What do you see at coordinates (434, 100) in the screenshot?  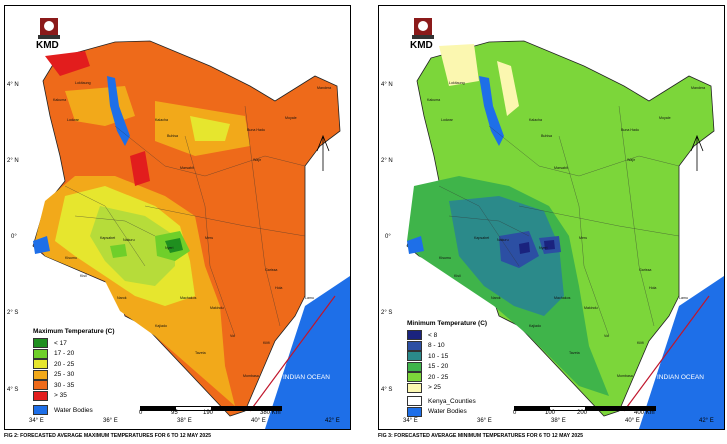 I see `town-label: Kakuma` at bounding box center [434, 100].